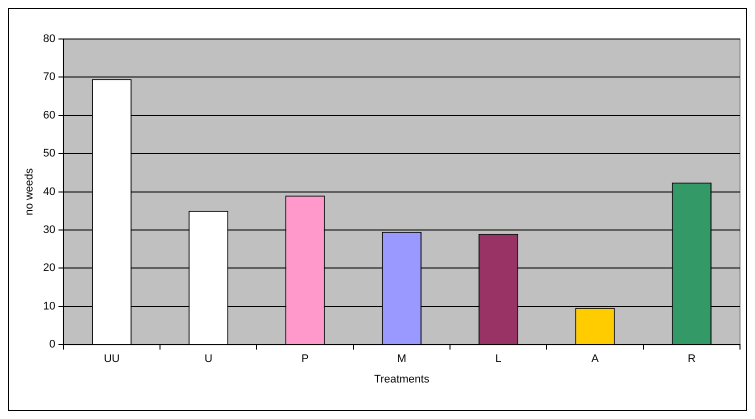 This screenshot has height=419, width=755. What do you see at coordinates (30, 192) in the screenshot?
I see `y-axis-title: no weeds` at bounding box center [30, 192].